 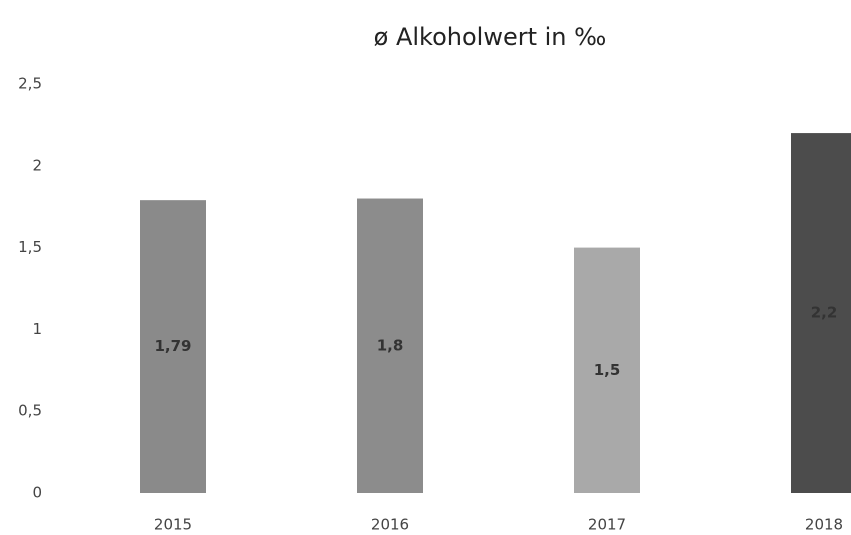 What do you see at coordinates (37, 165) in the screenshot?
I see `y-tick-label: 2` at bounding box center [37, 165].